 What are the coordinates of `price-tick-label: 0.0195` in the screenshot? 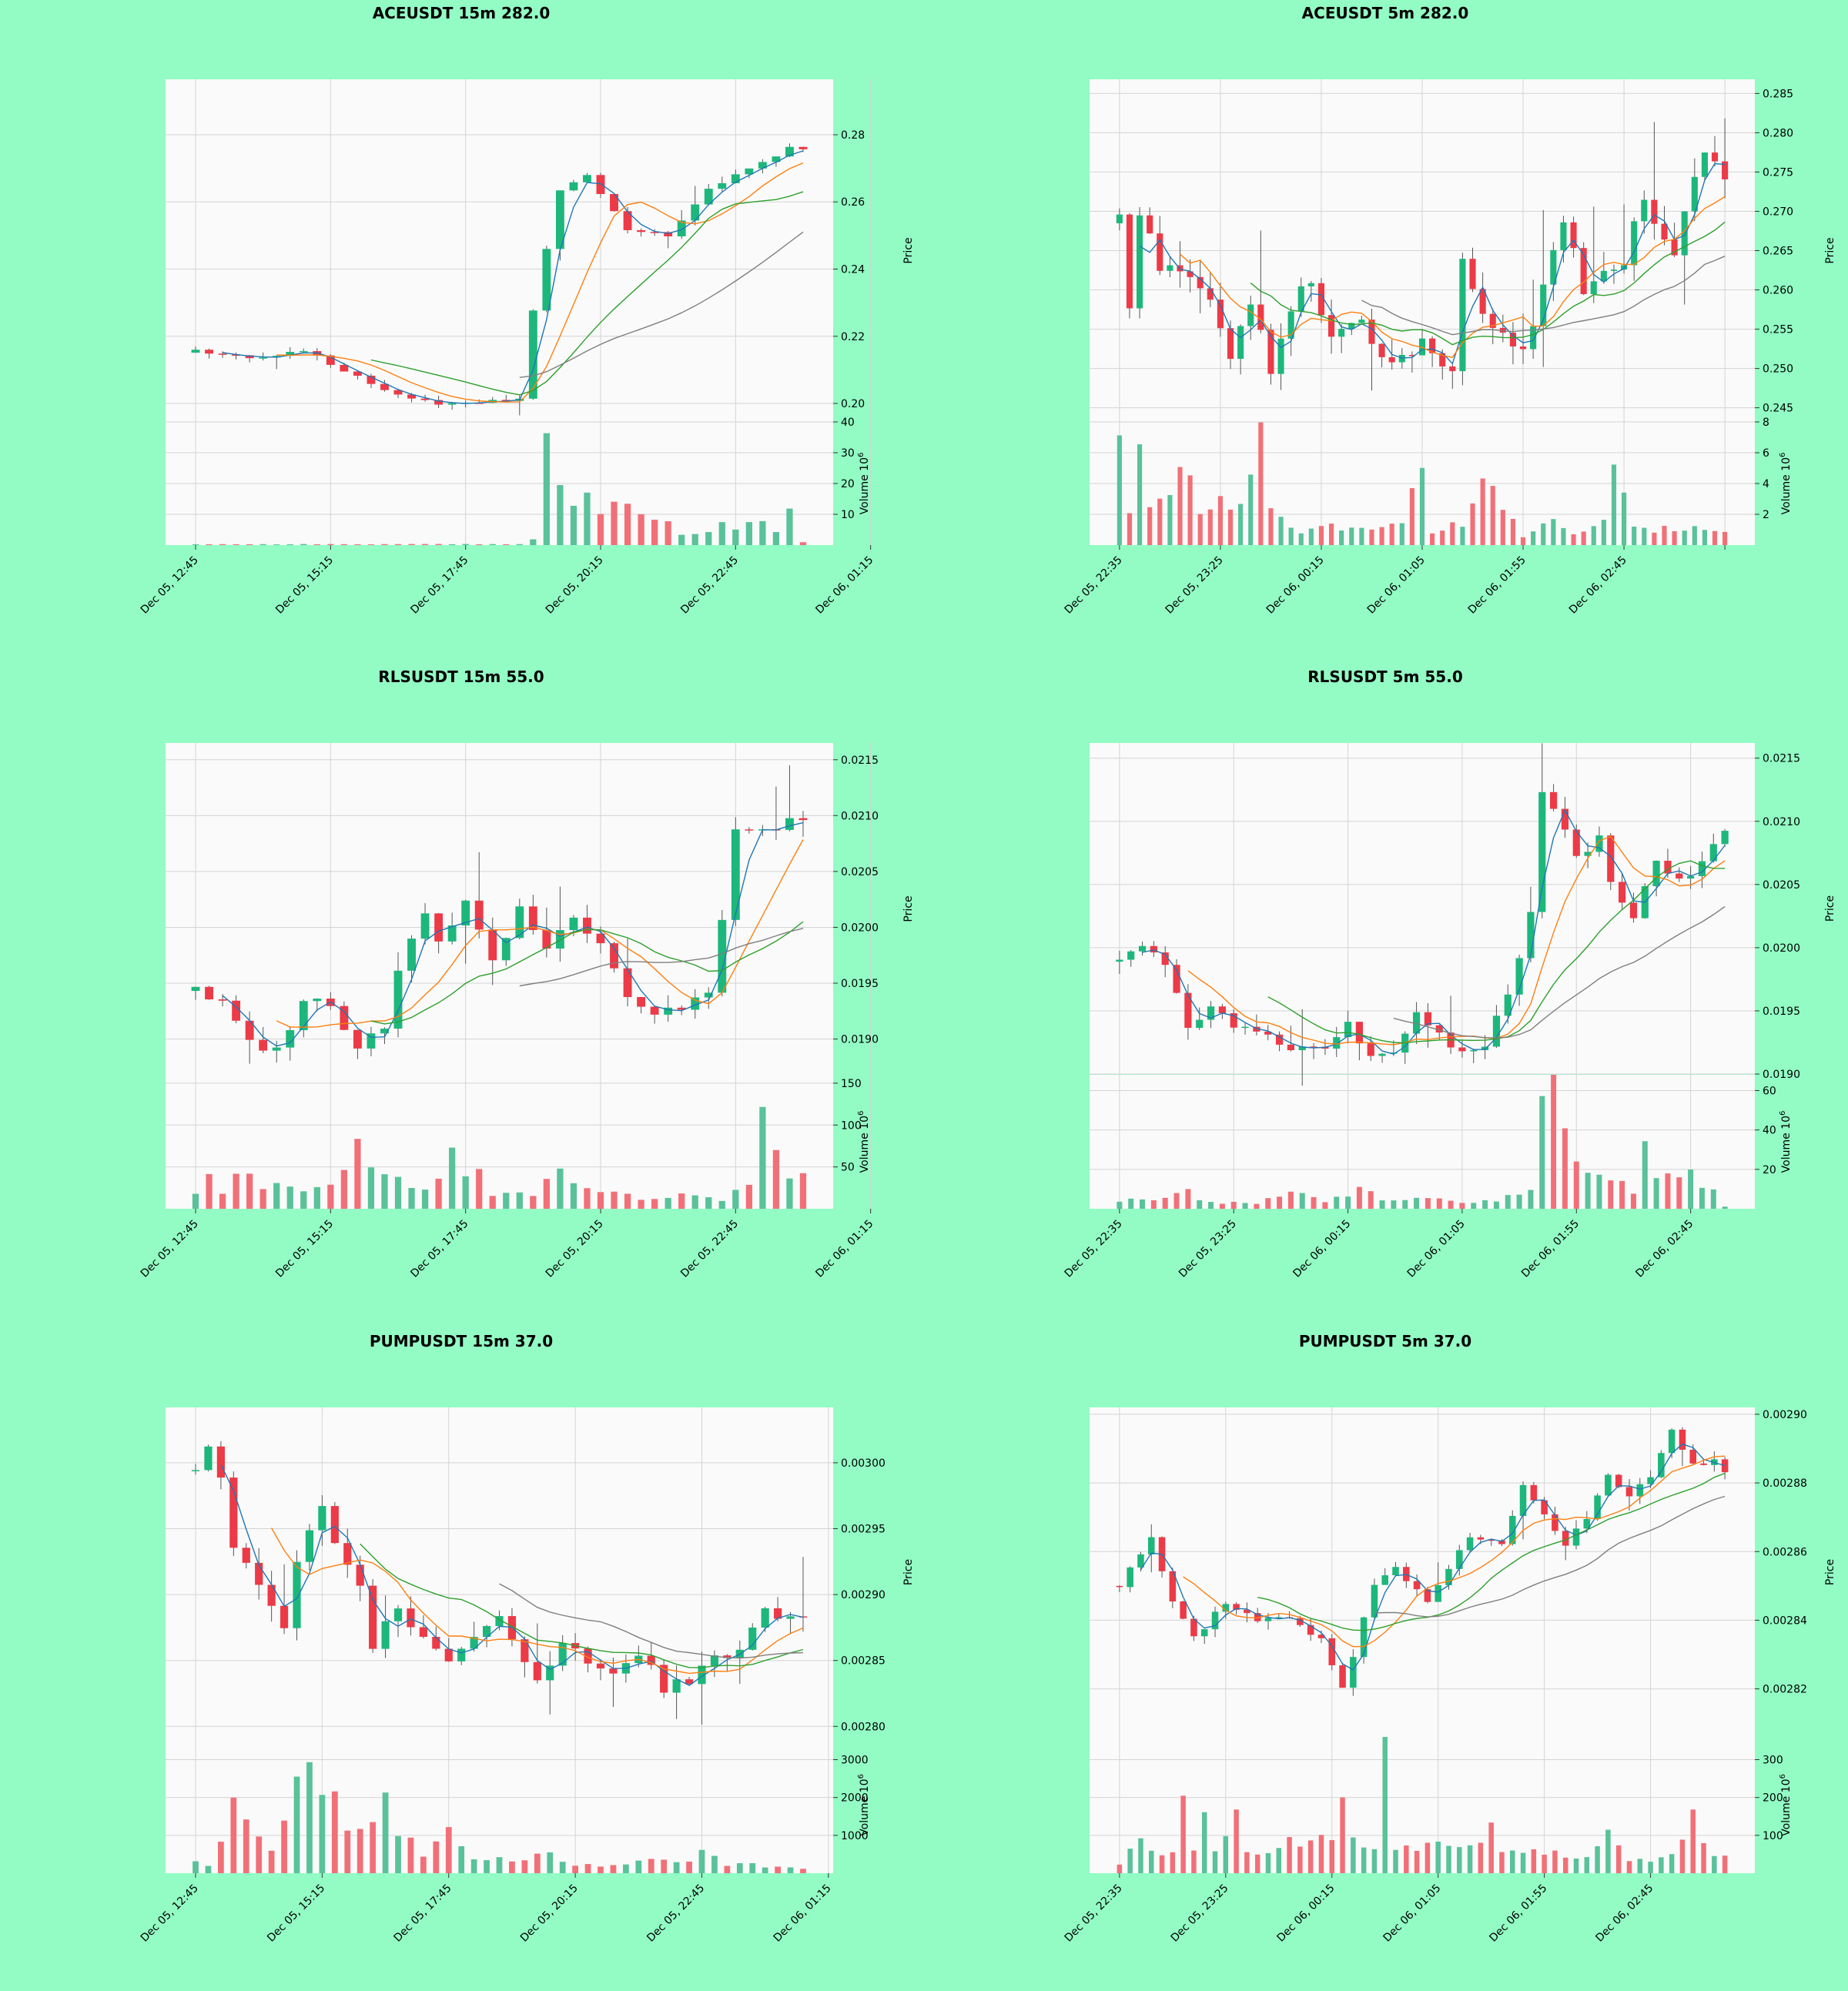 It's located at (860, 984).